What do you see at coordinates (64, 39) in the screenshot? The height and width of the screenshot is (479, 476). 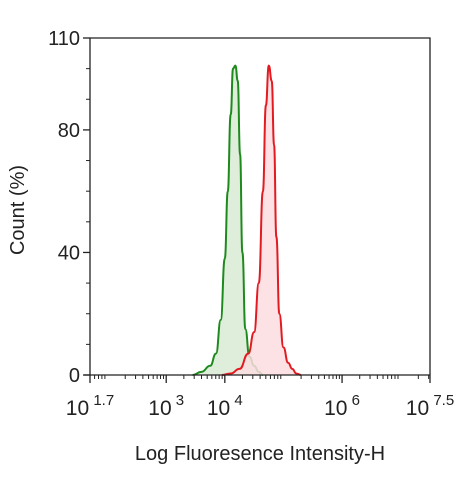 I see `y-tick-label: 110` at bounding box center [64, 39].